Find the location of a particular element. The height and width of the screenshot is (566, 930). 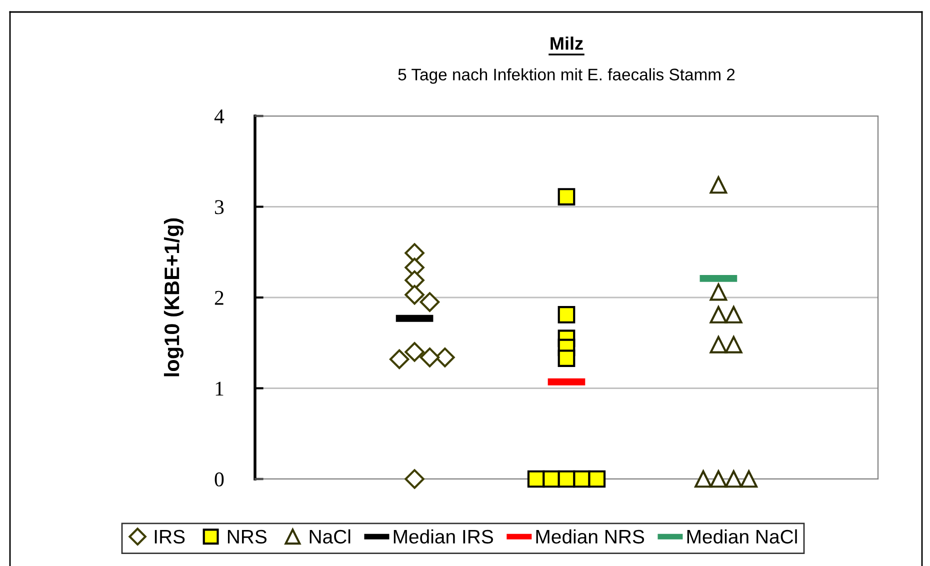

legend-label: NRS is located at coordinates (247, 537).